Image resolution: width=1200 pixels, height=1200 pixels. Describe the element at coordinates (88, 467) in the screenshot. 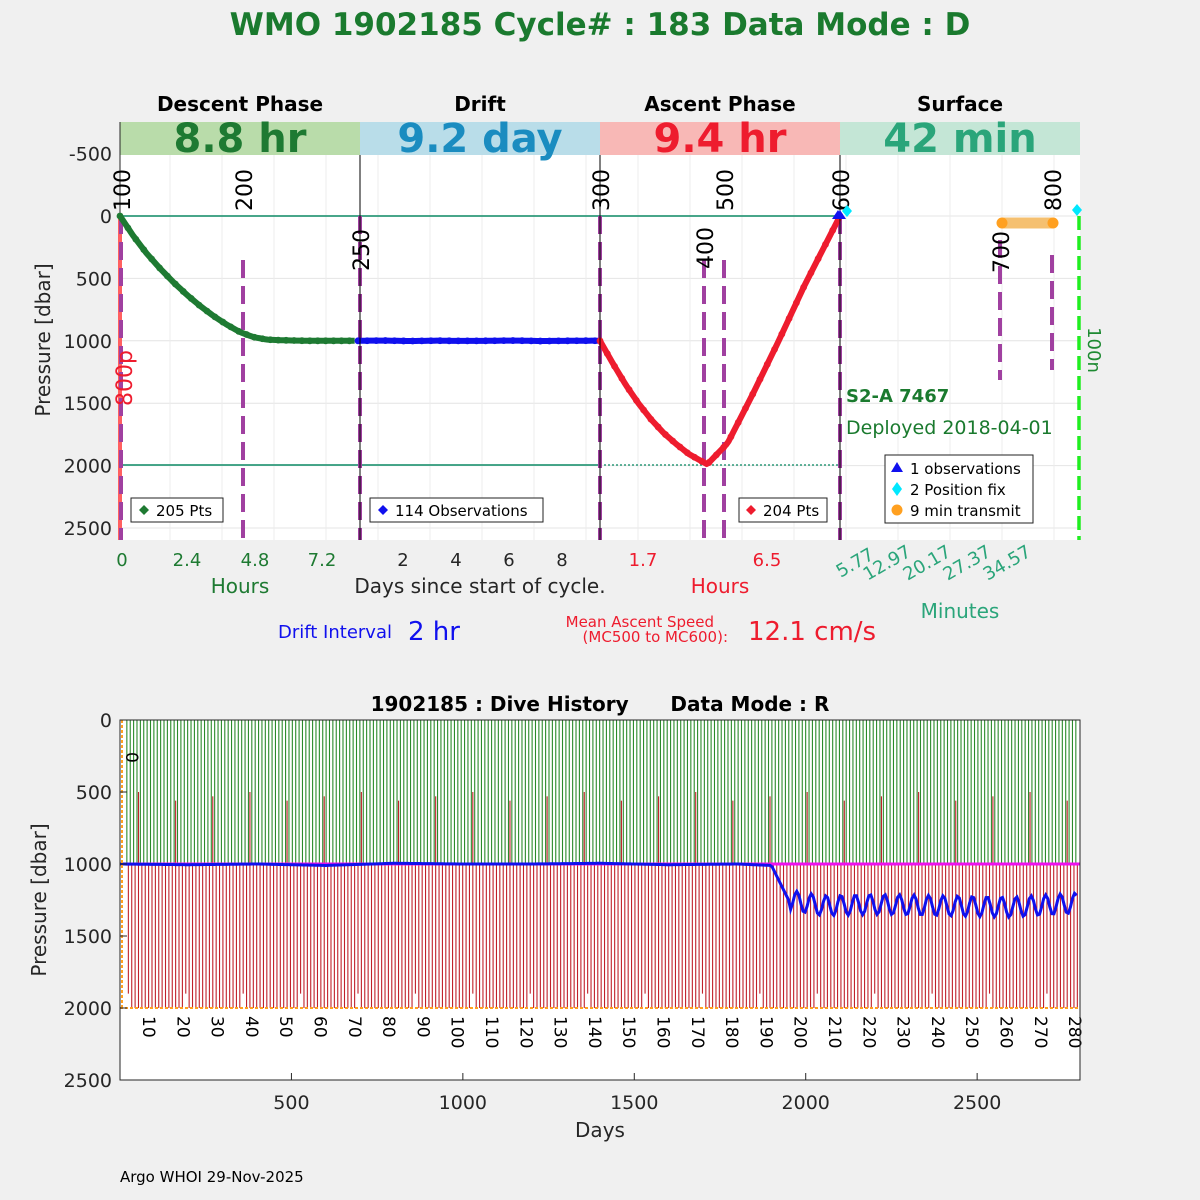

I see `top-y-tick-label: 2000` at that location.